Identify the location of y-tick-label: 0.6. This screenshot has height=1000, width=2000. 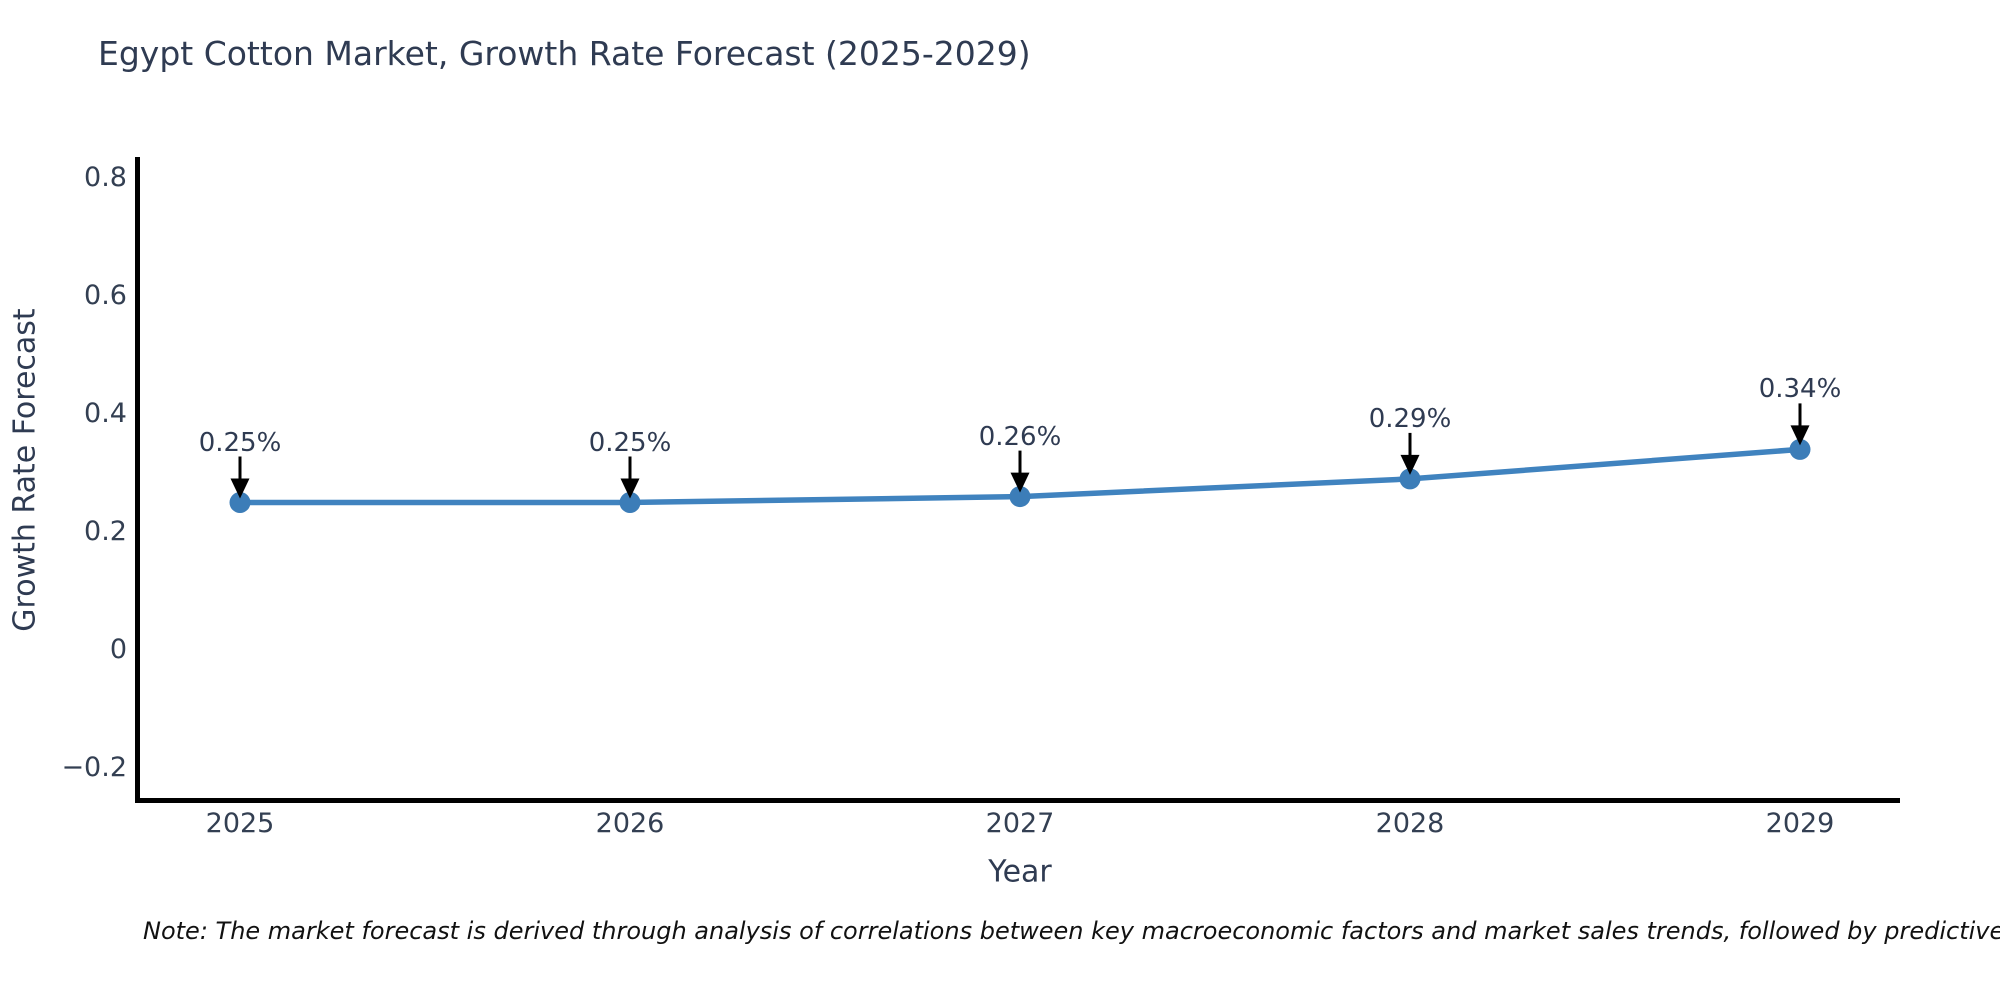
(105, 295).